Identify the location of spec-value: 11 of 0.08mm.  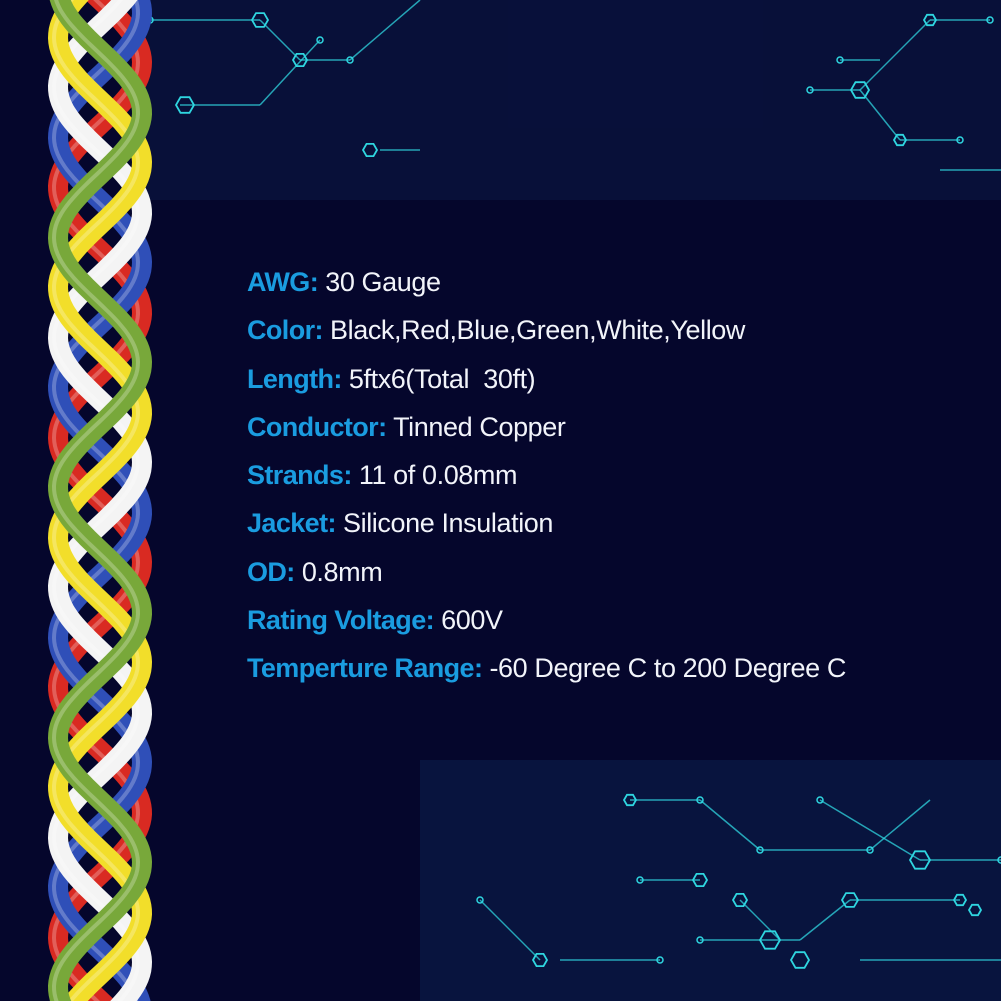
(438, 475).